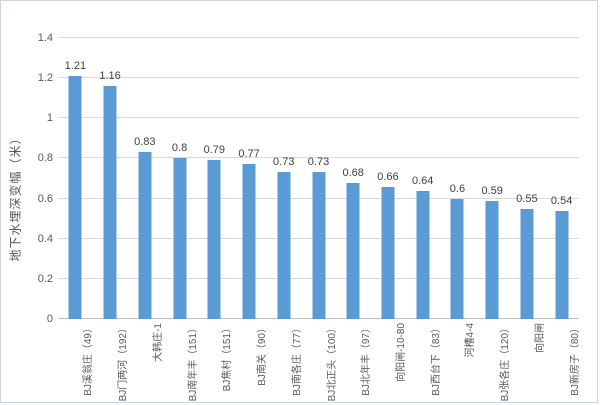 The image size is (600, 405). What do you see at coordinates (436, 359) in the screenshot?
I see `x-category-label: BJ西台下（83）` at bounding box center [436, 359].